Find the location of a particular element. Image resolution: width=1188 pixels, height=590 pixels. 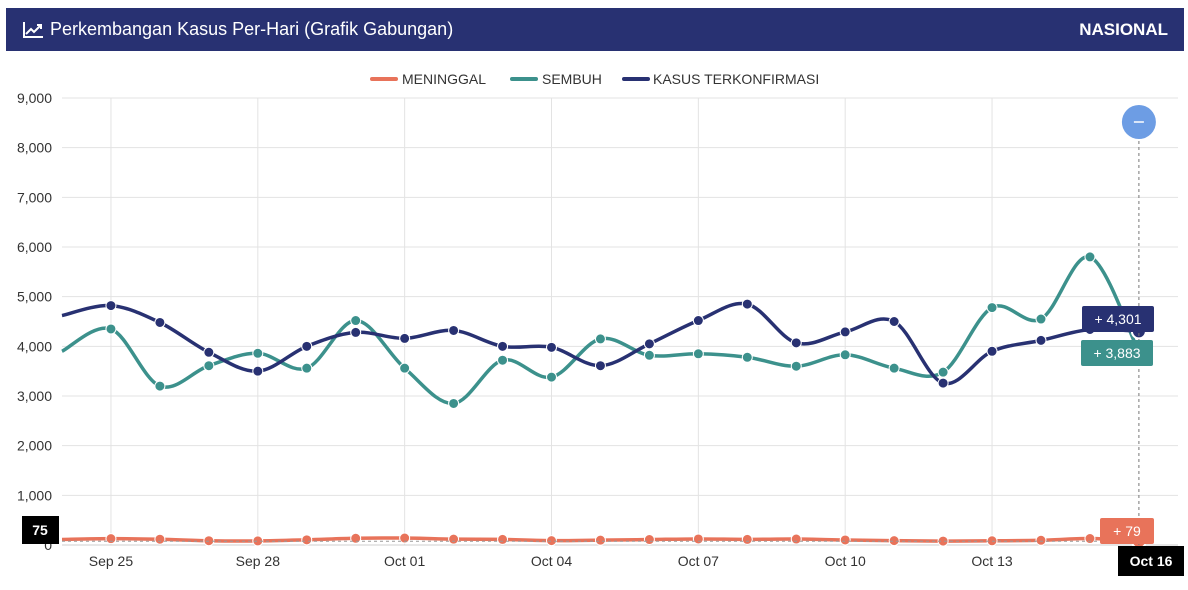

kasus-terkonfirmasi-line is located at coordinates (600, 343).